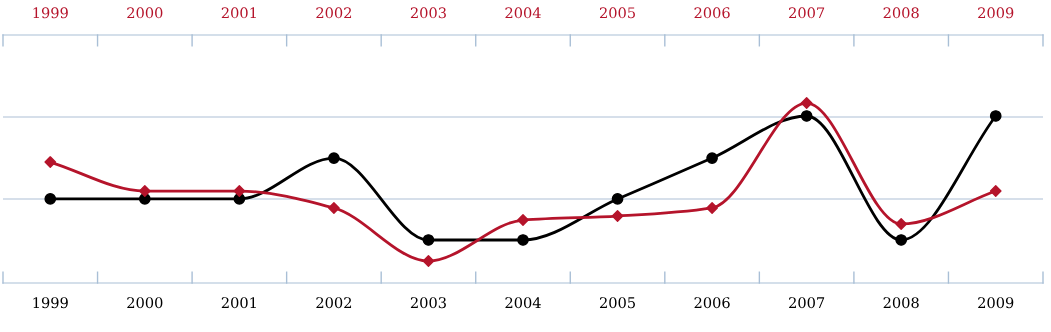 The height and width of the screenshot is (332, 1051). Describe the element at coordinates (712, 13) in the screenshot. I see `x-tick-label: 2006` at that location.